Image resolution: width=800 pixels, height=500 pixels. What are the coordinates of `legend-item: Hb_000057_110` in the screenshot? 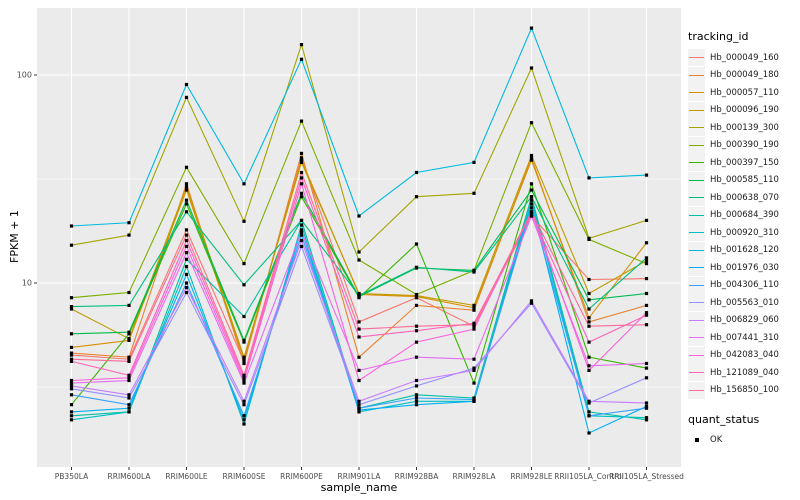 It's located at (744, 92).